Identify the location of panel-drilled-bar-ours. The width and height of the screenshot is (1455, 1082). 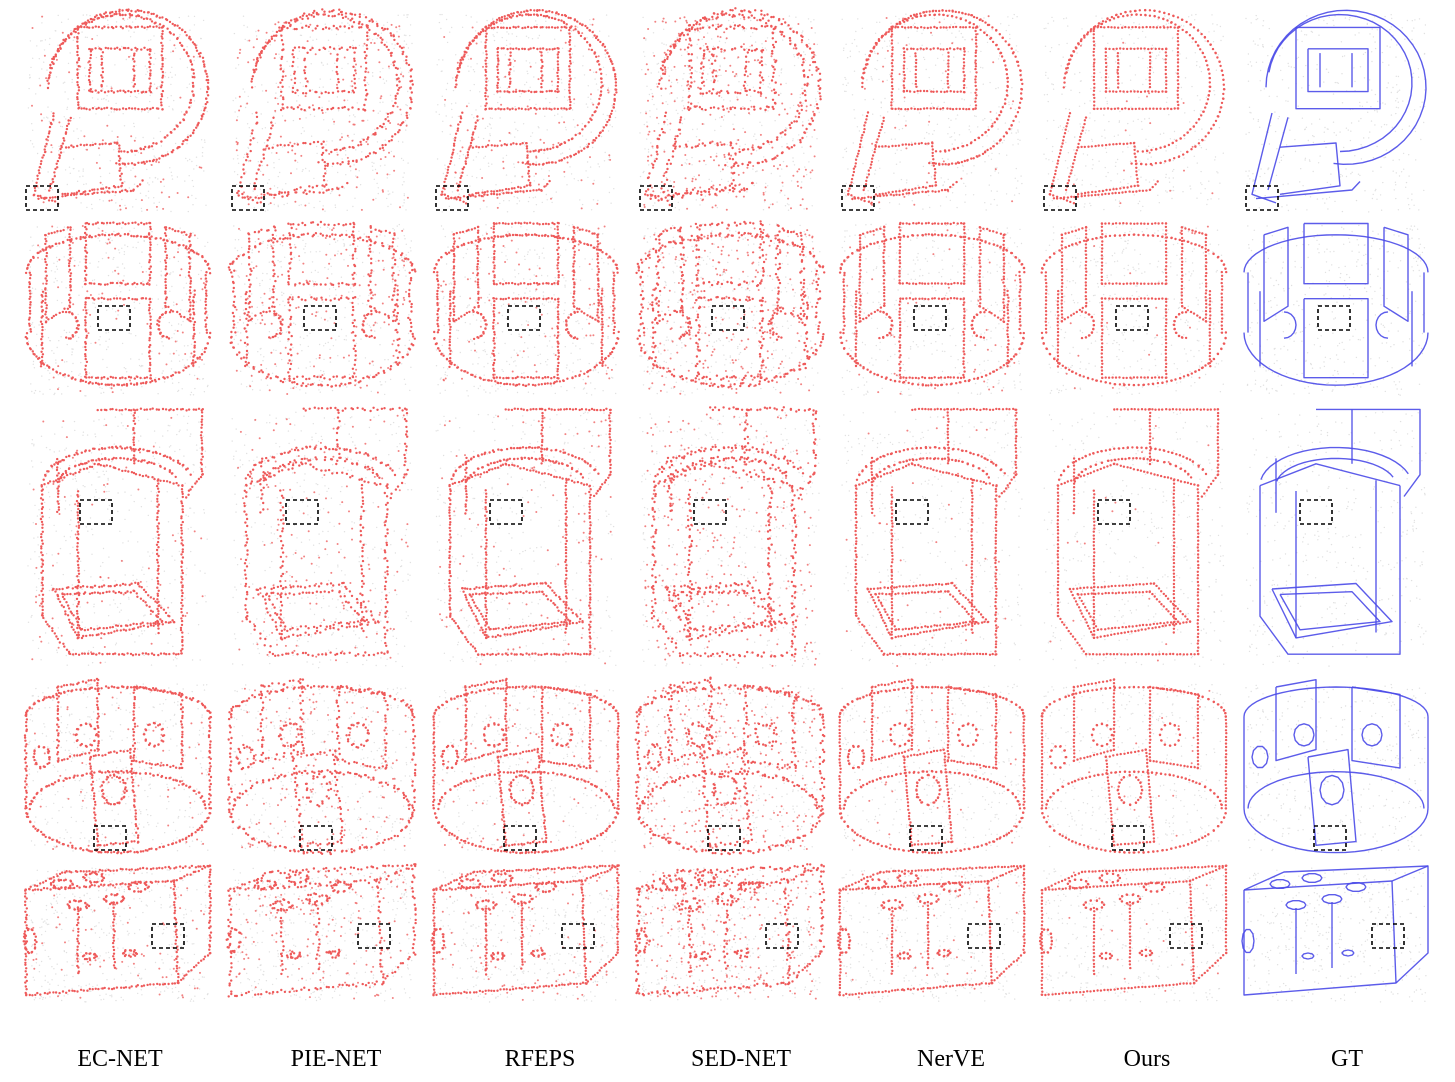
(1133, 933).